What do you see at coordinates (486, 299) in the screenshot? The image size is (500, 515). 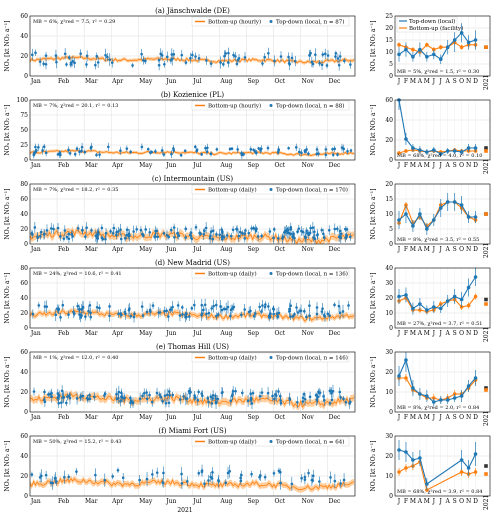 I see `annual-top-down-marker` at bounding box center [486, 299].